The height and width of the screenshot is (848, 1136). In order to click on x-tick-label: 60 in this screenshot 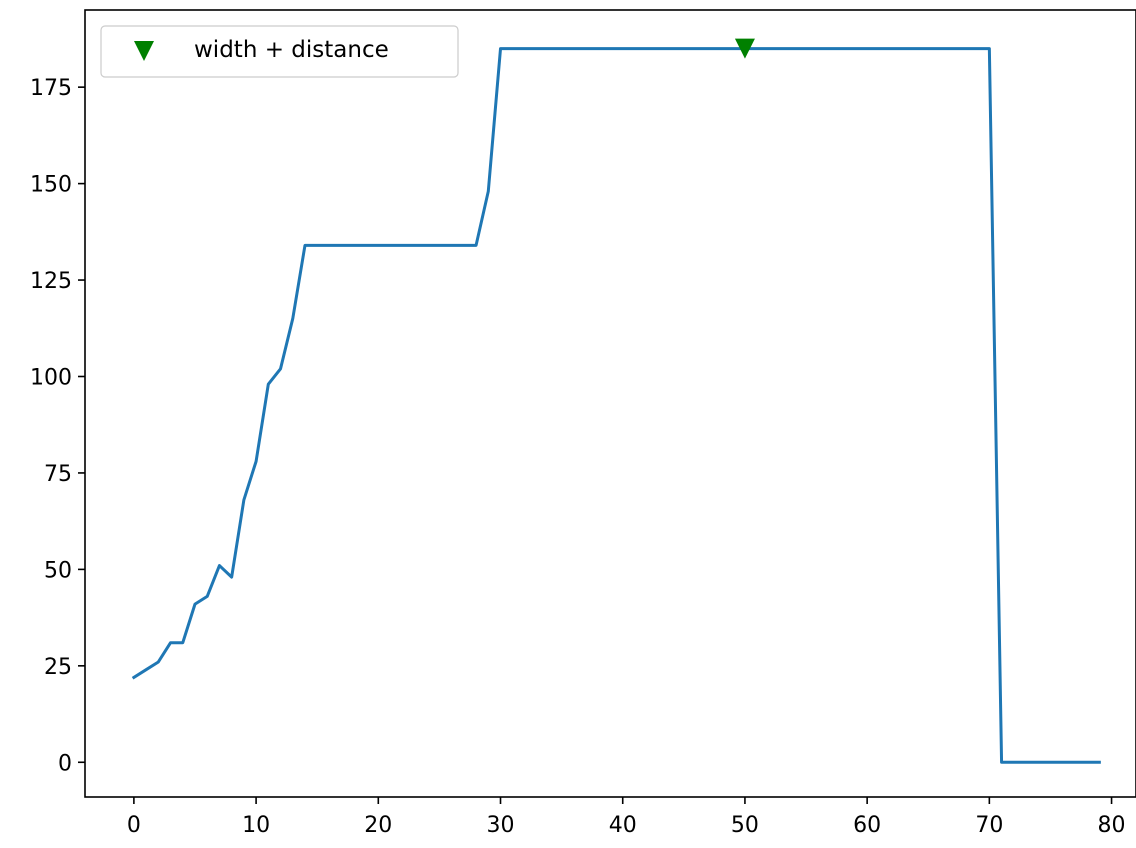, I will do `click(867, 825)`.